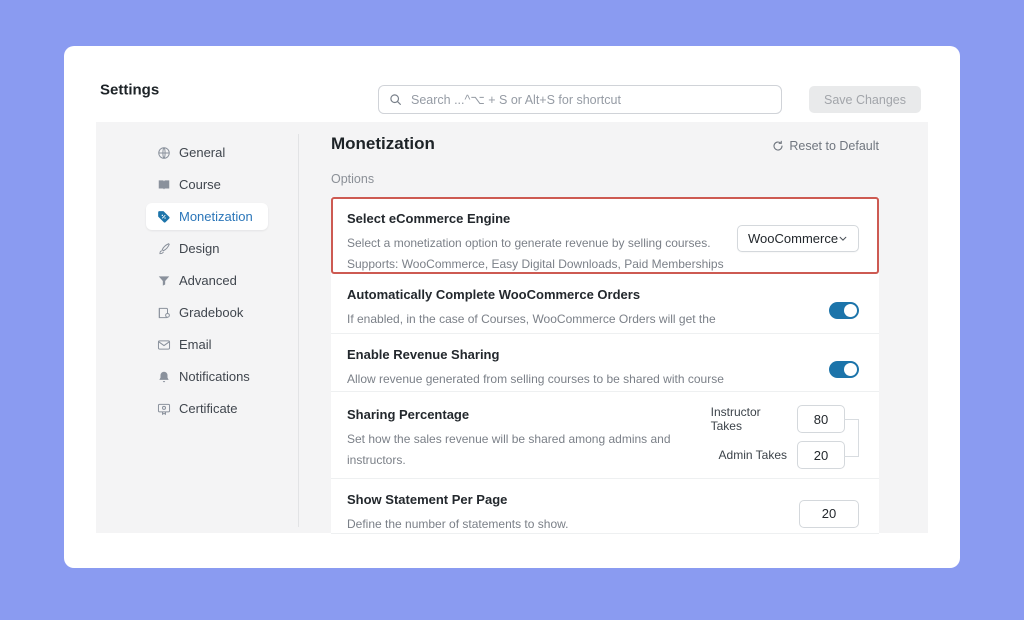 This screenshot has height=620, width=1024. I want to click on admin-takes-input, so click(821, 455).